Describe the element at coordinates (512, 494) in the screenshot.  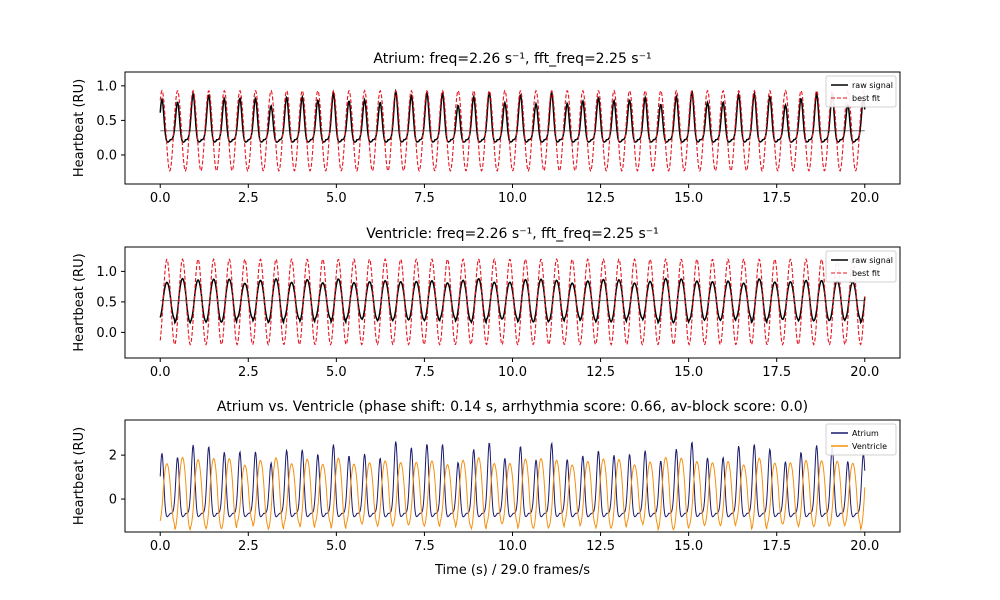
I see `series-line-ventricle` at that location.